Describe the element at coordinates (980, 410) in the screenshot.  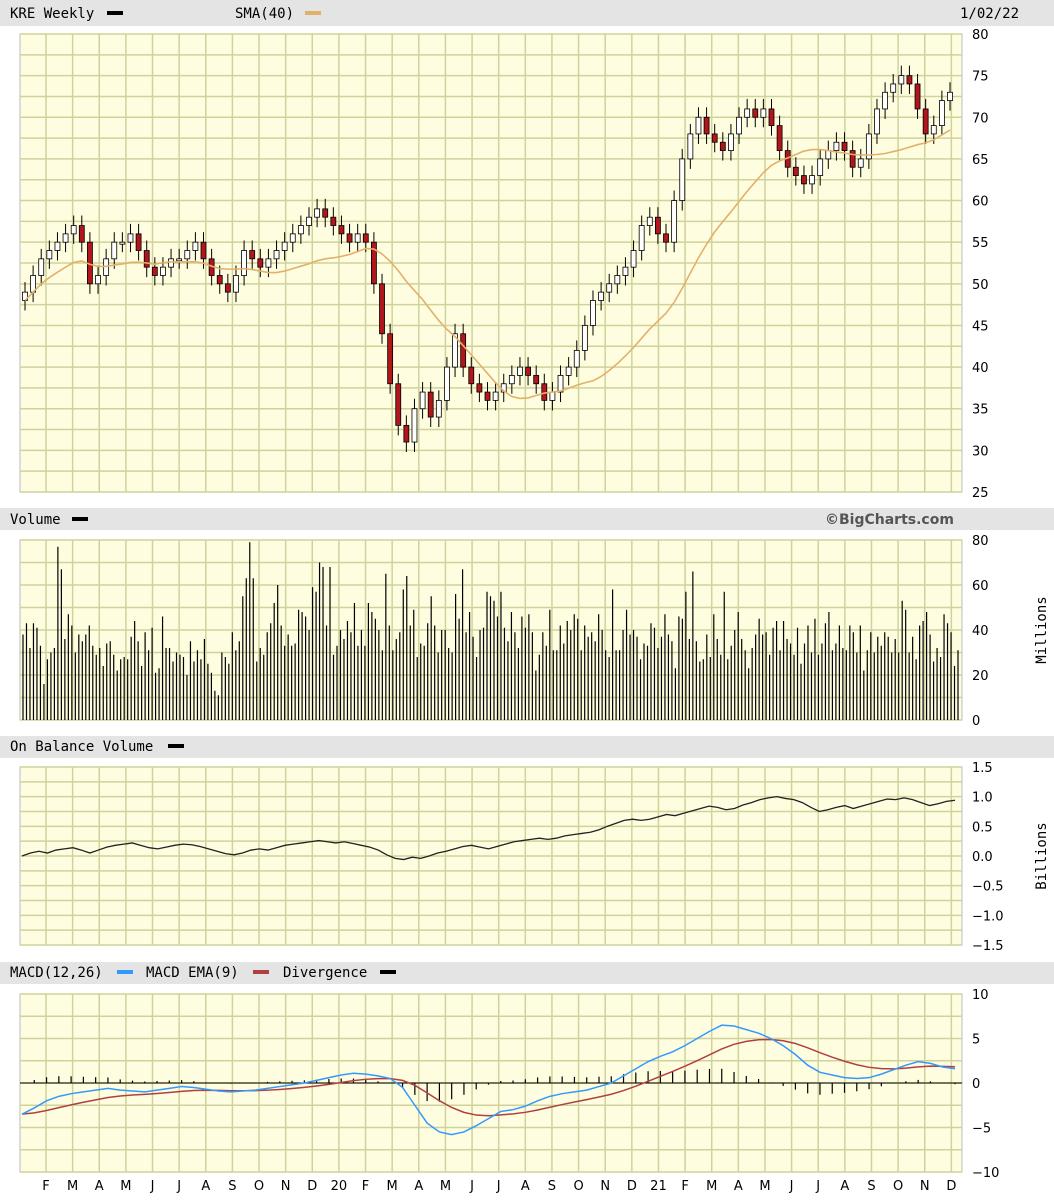
I see `y-tick-label: 35` at that location.